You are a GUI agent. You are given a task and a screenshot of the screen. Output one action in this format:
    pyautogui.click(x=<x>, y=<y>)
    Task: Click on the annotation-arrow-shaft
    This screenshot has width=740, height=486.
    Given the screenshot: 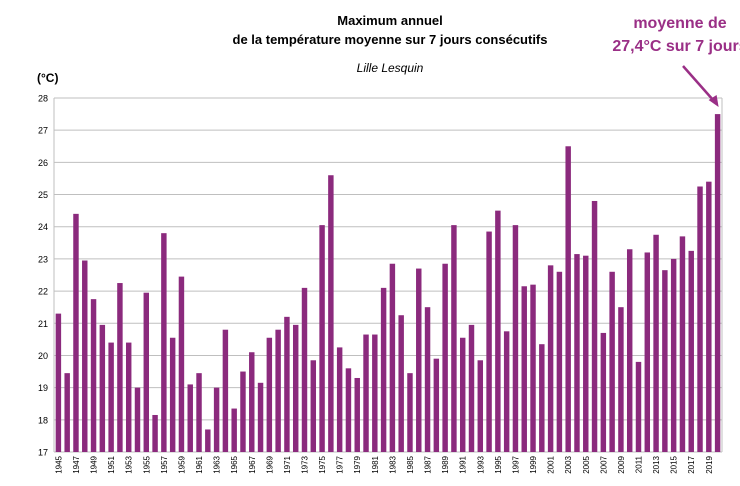 What is the action you would take?
    pyautogui.click(x=700, y=85)
    